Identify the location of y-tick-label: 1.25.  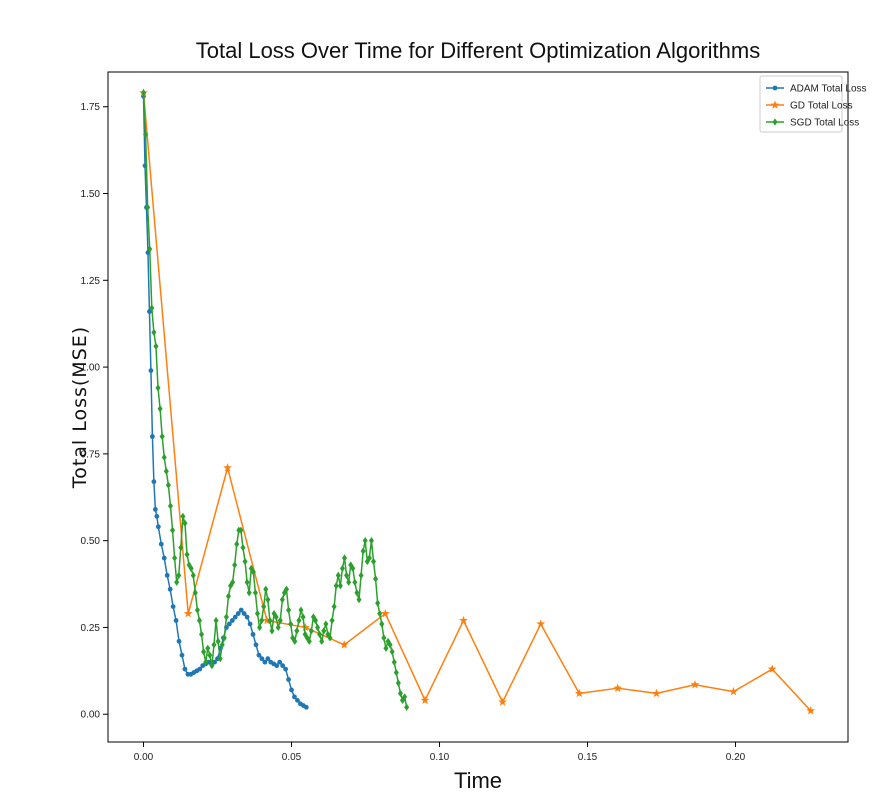
(91, 281).